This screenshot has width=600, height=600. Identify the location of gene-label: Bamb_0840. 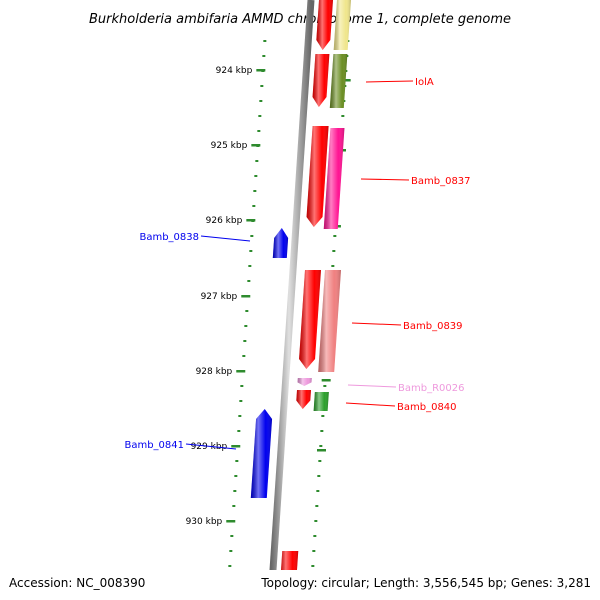
(427, 407).